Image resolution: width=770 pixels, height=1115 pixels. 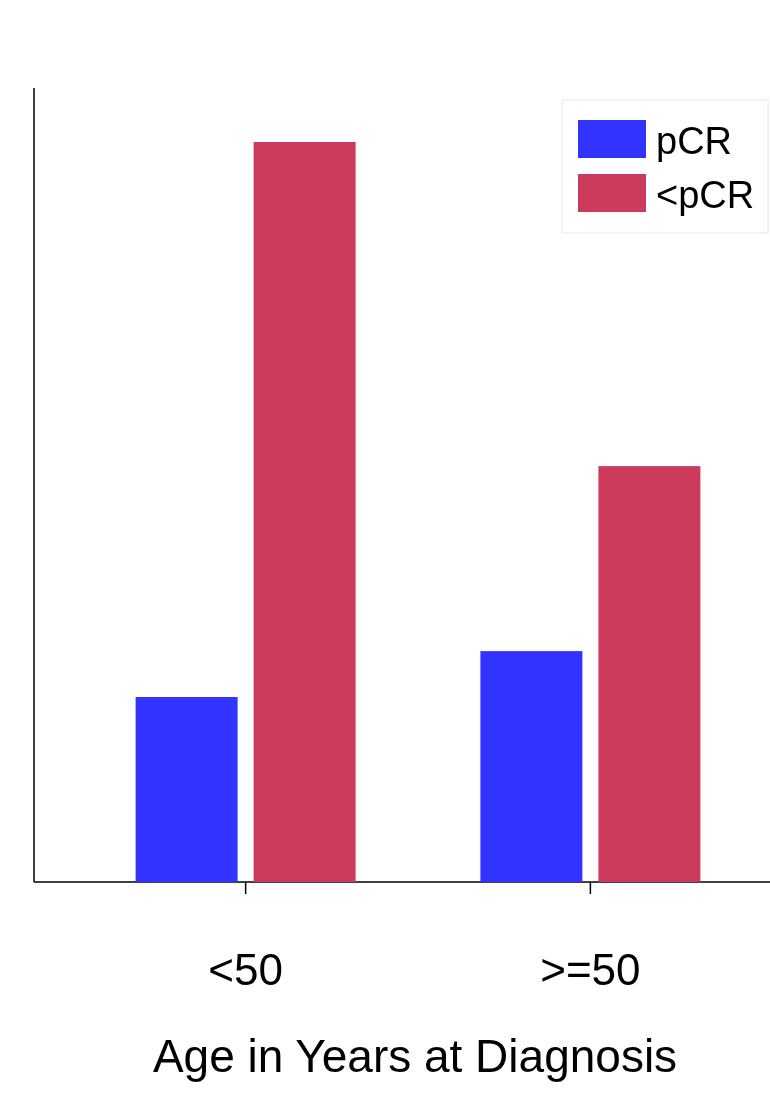 What do you see at coordinates (590, 969) in the screenshot?
I see `x-tick-label: >=50` at bounding box center [590, 969].